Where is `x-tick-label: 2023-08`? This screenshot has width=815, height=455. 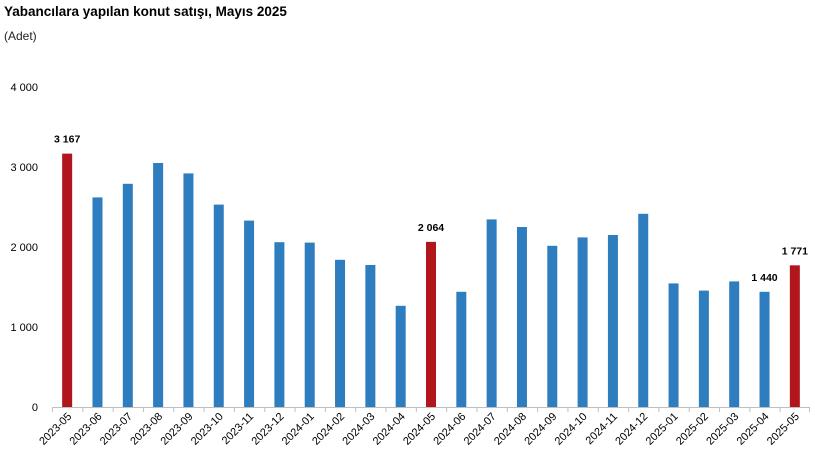 x-tick-label: 2023-08 is located at coordinates (146, 429).